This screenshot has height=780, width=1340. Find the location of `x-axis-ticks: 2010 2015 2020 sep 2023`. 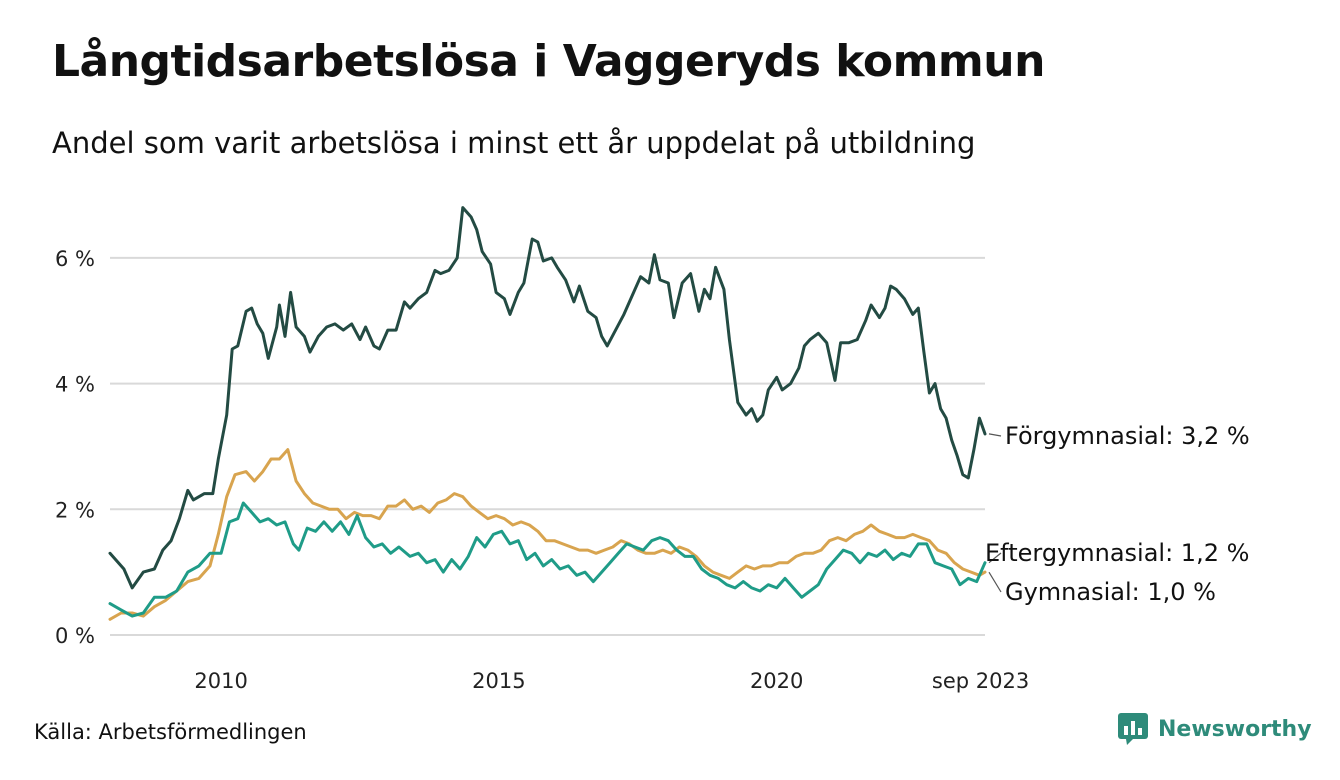

x-axis-ticks: 2010 2015 2020 sep 2023 is located at coordinates (611, 681).